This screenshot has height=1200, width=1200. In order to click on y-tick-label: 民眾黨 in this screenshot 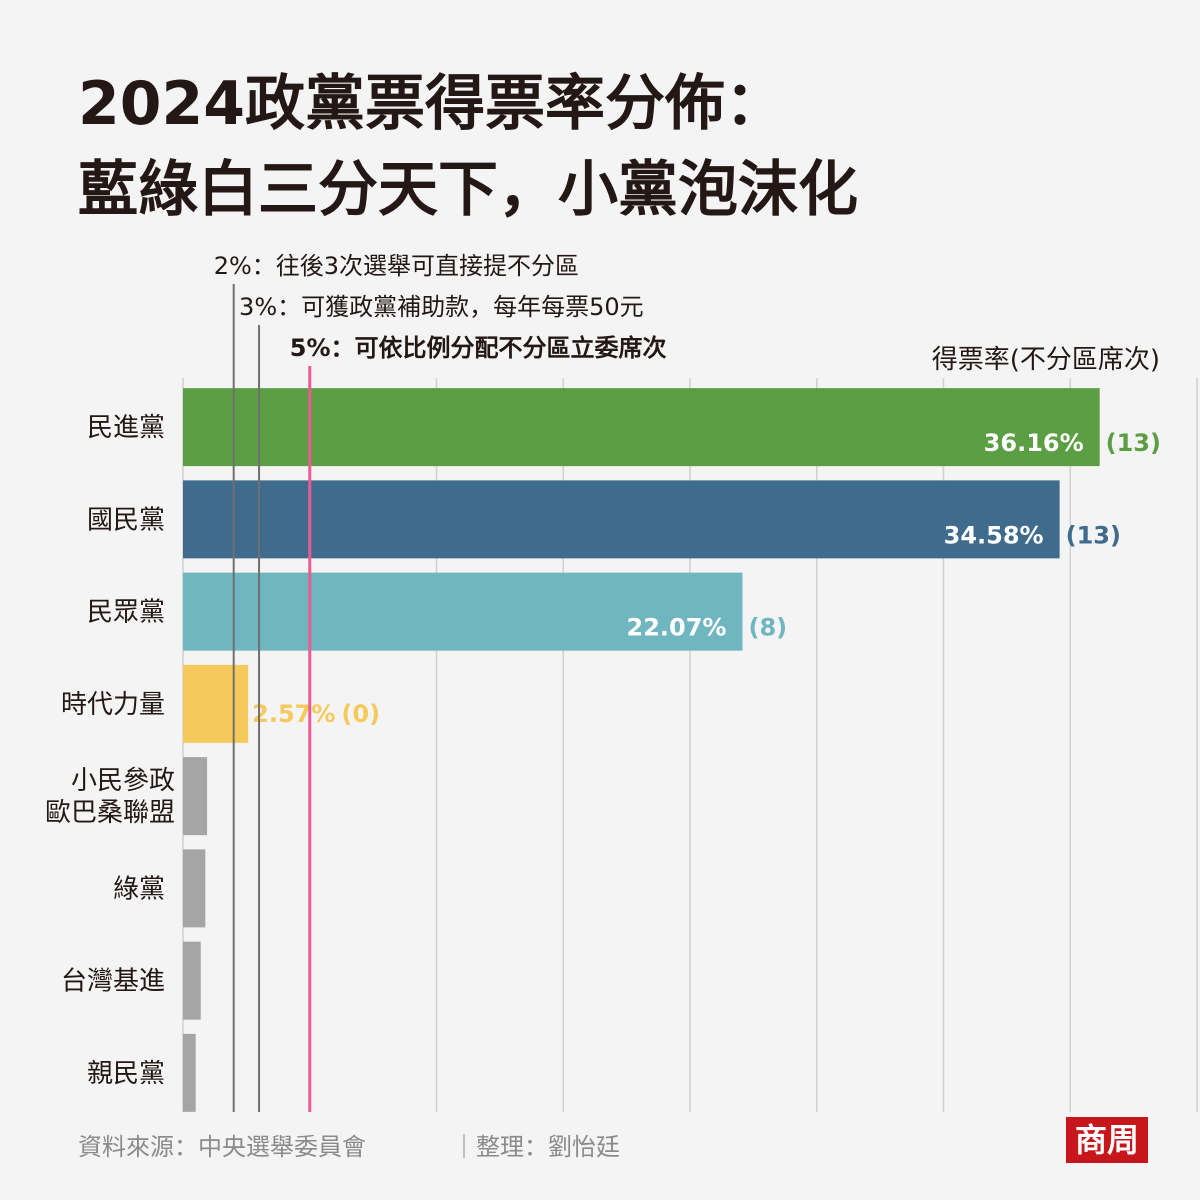, I will do `click(126, 613)`.